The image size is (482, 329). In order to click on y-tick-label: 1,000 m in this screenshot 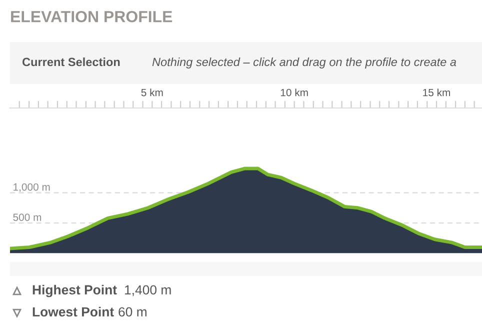, I will do `click(32, 187)`.